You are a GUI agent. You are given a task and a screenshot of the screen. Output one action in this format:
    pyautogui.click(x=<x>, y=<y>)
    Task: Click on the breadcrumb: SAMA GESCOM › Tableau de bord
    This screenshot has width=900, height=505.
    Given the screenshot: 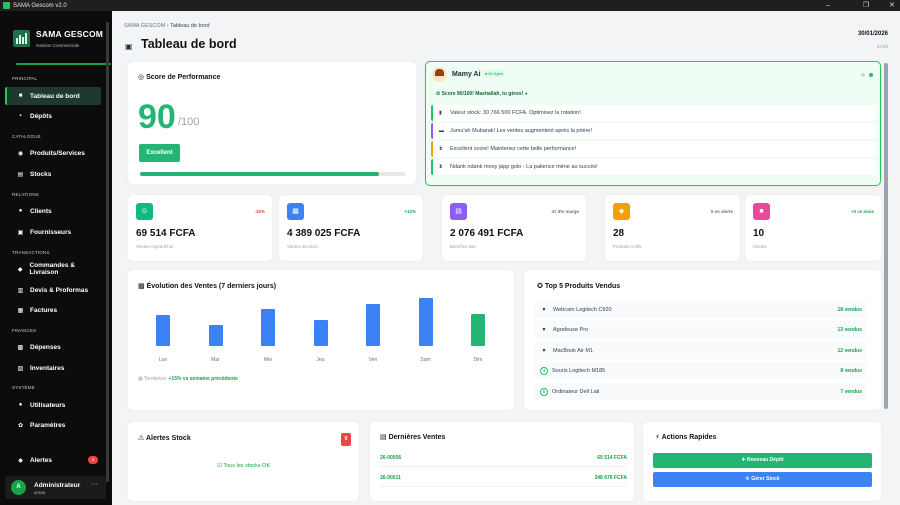 What is the action you would take?
    pyautogui.click(x=167, y=26)
    